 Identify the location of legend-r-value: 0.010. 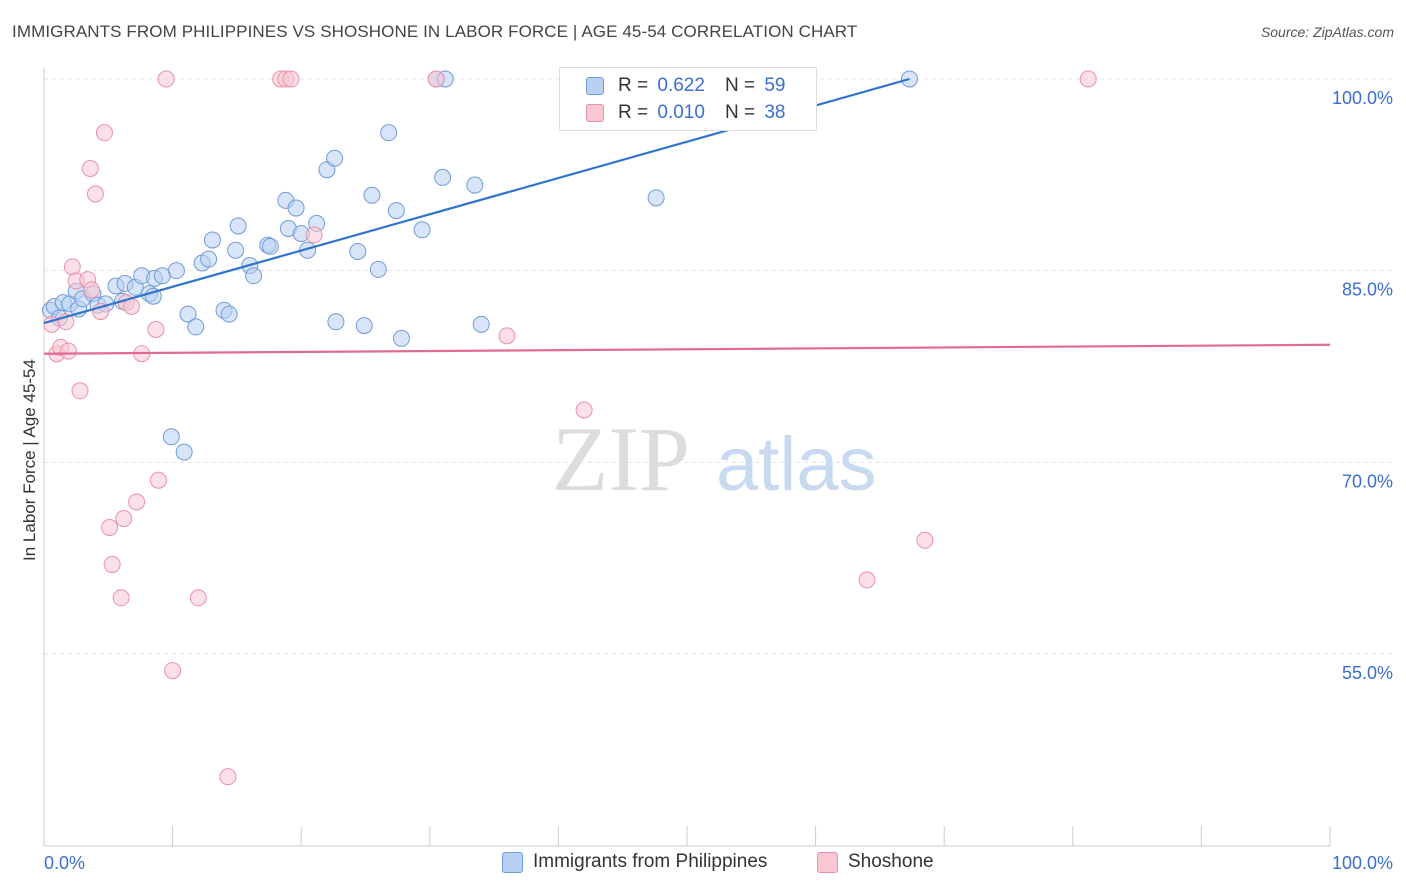
(681, 112).